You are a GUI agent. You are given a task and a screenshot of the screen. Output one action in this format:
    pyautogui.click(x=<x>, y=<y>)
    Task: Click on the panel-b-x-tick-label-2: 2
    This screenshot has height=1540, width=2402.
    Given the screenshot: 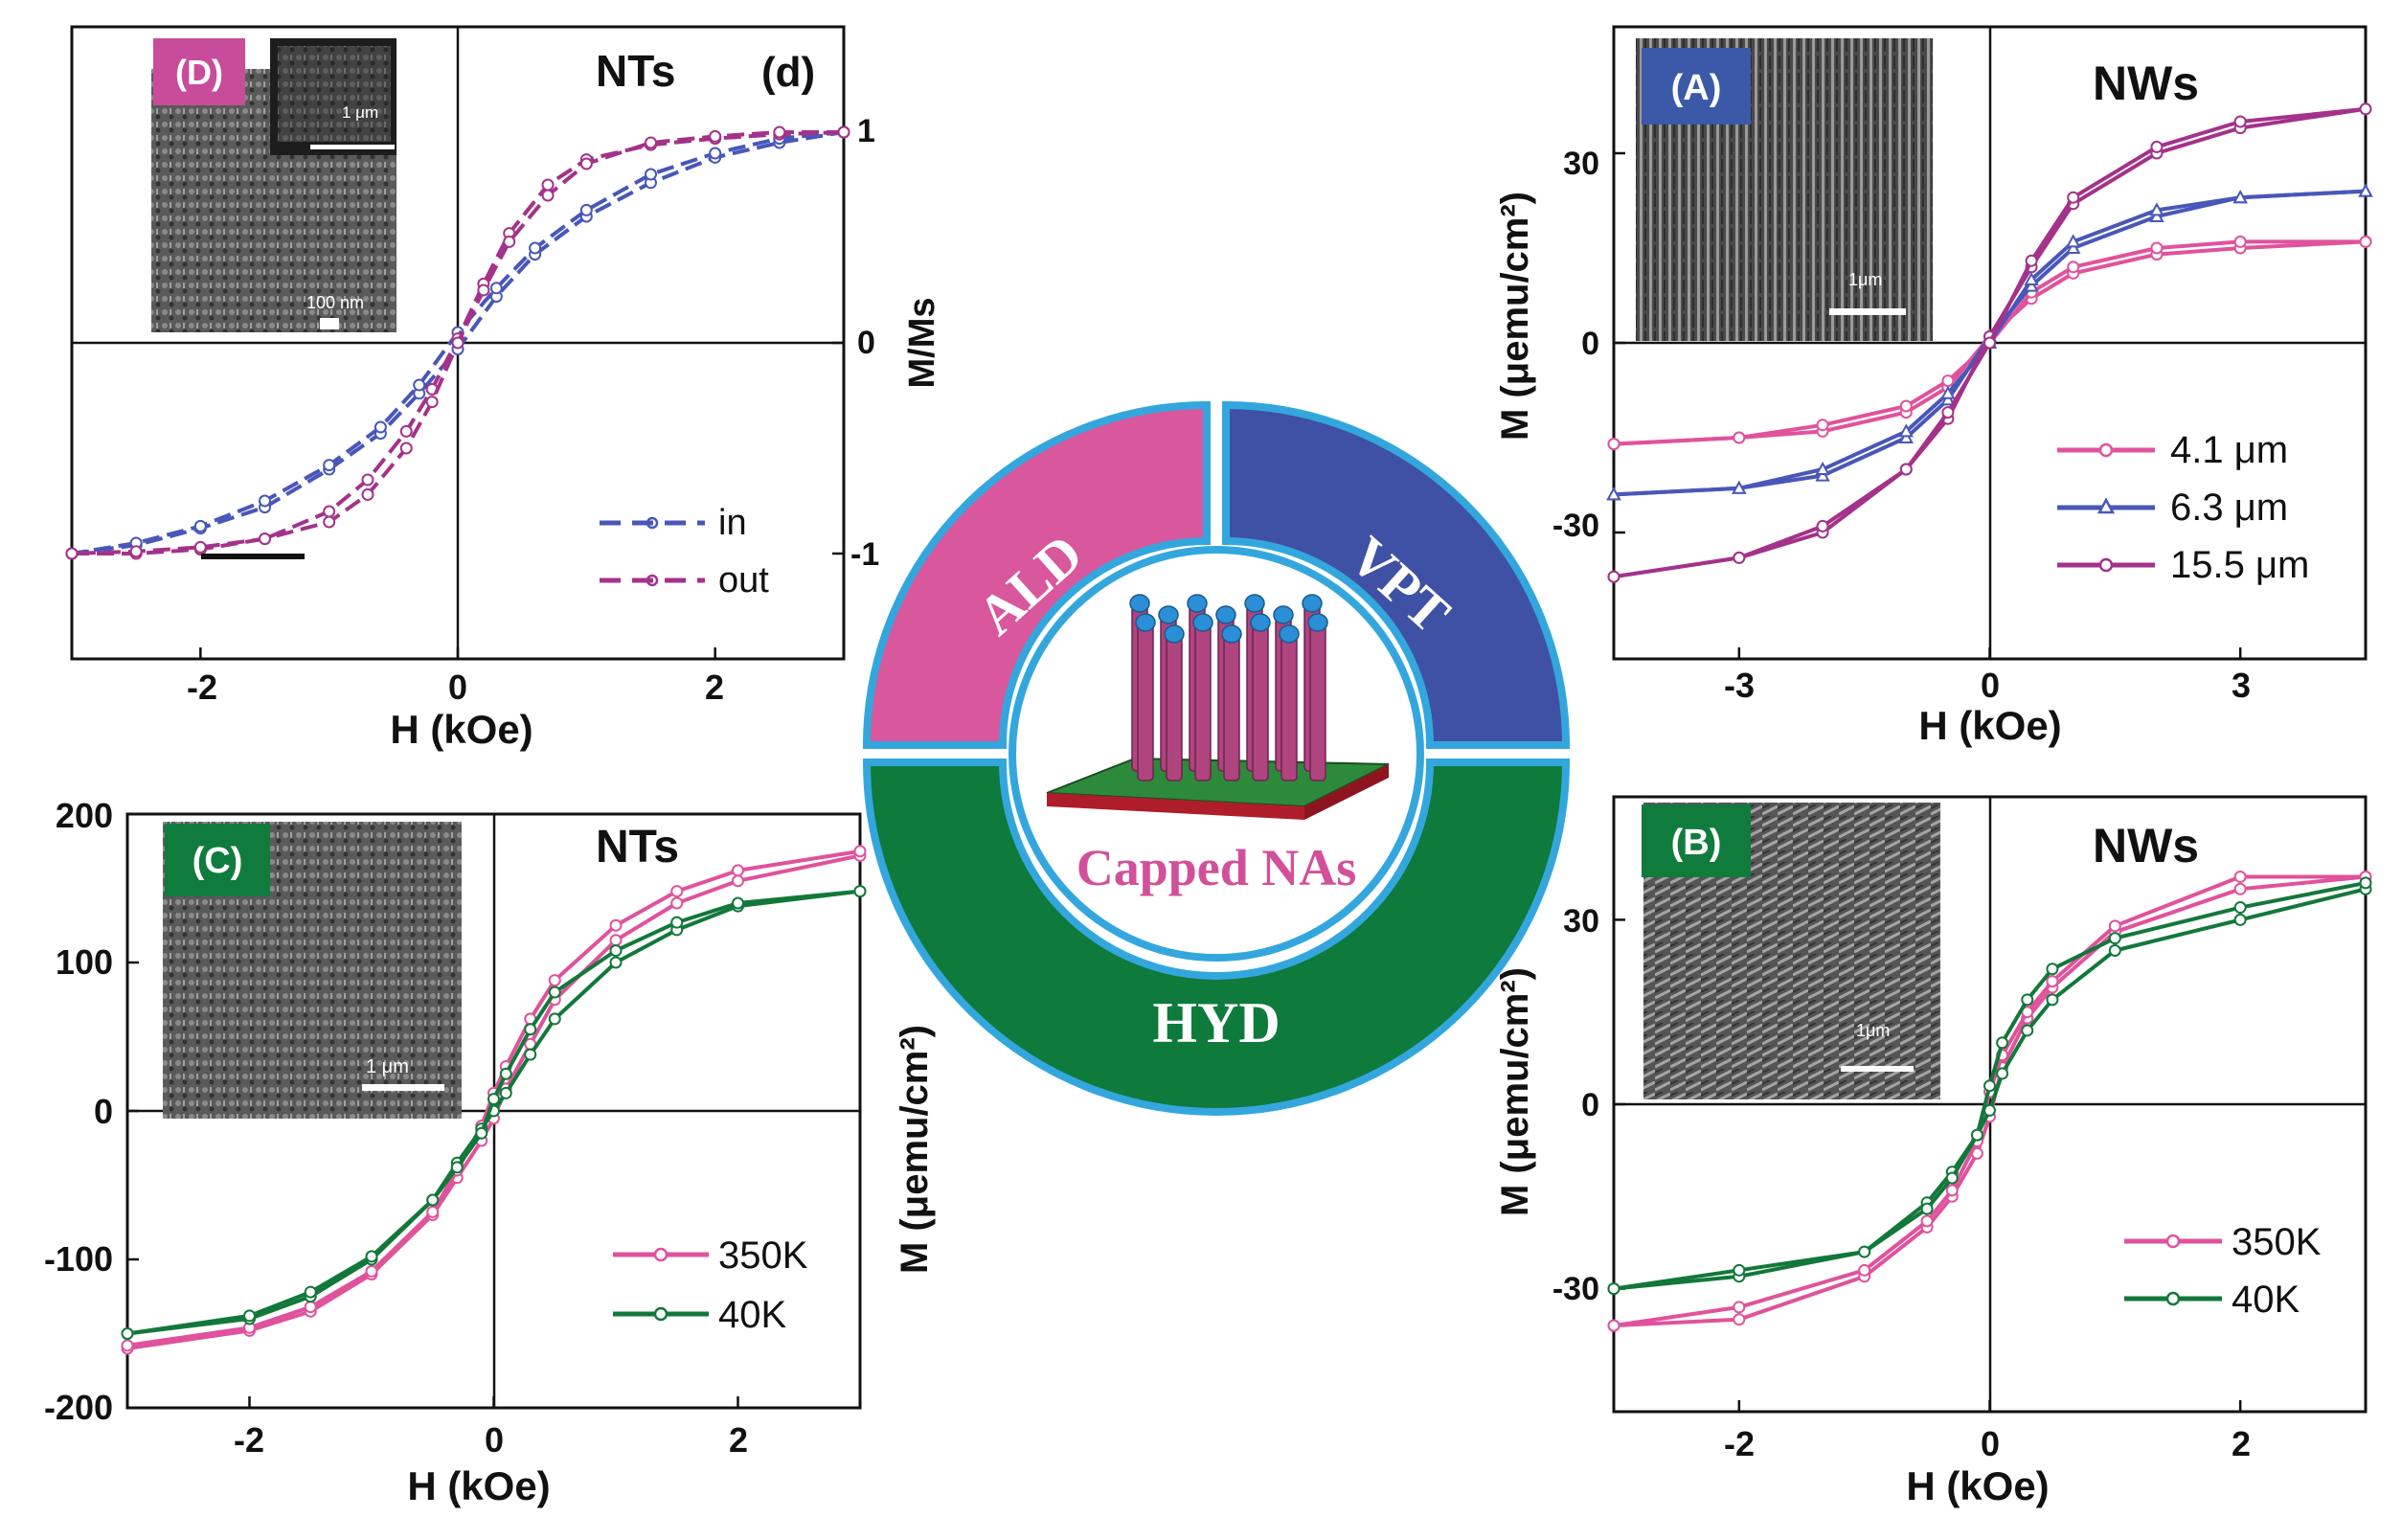 What is the action you would take?
    pyautogui.click(x=2241, y=1443)
    